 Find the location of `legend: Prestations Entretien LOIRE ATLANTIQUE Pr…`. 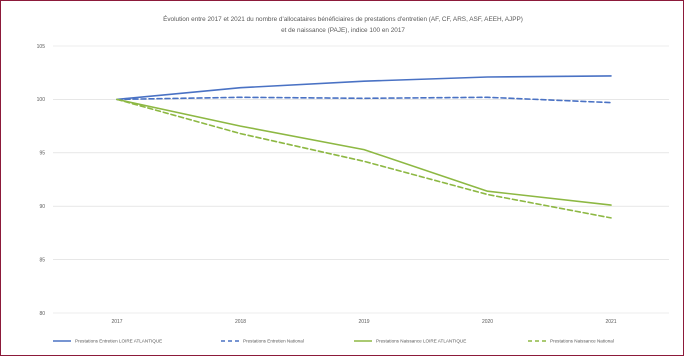

legend: Prestations Entretien LOIRE ATLANTIQUE Pr… is located at coordinates (333, 341).